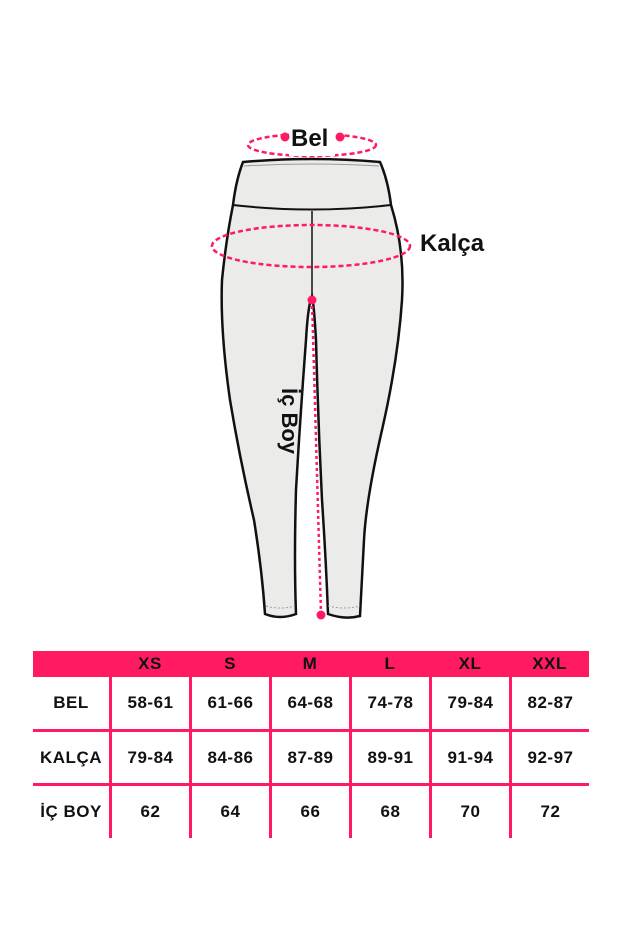 The width and height of the screenshot is (621, 931). What do you see at coordinates (310, 811) in the screenshot?
I see `table-cell: 66` at bounding box center [310, 811].